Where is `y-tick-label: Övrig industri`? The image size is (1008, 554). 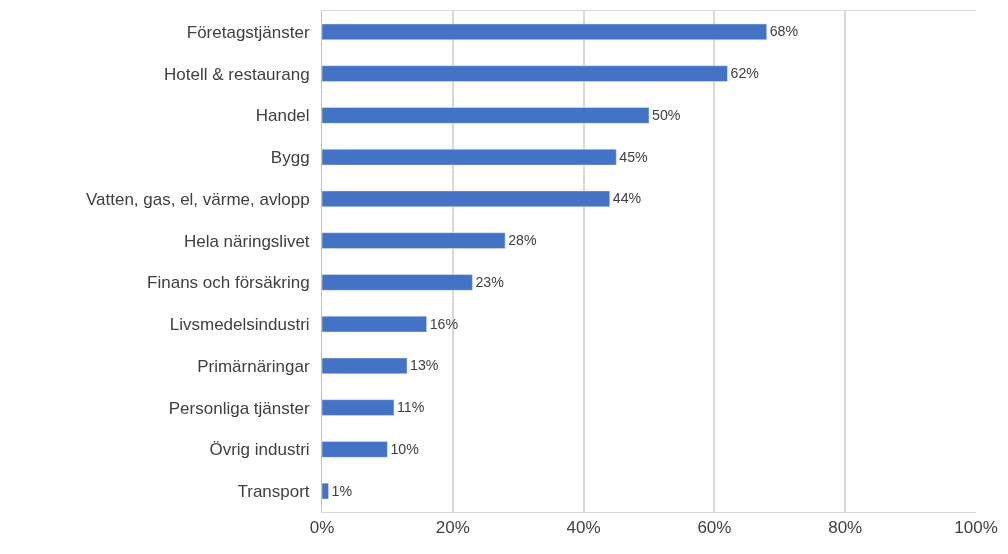 y-tick-label: Övrig industri is located at coordinates (259, 450).